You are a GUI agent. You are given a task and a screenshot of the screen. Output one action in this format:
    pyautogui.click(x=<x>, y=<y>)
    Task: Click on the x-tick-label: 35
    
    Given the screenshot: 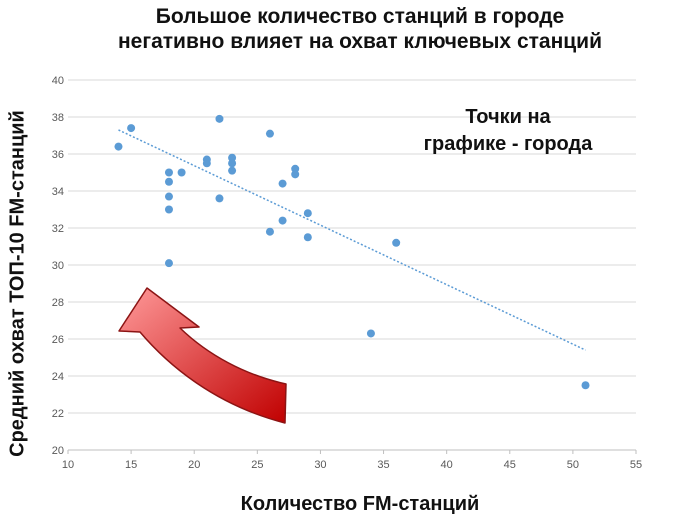 What is the action you would take?
    pyautogui.click(x=383, y=465)
    